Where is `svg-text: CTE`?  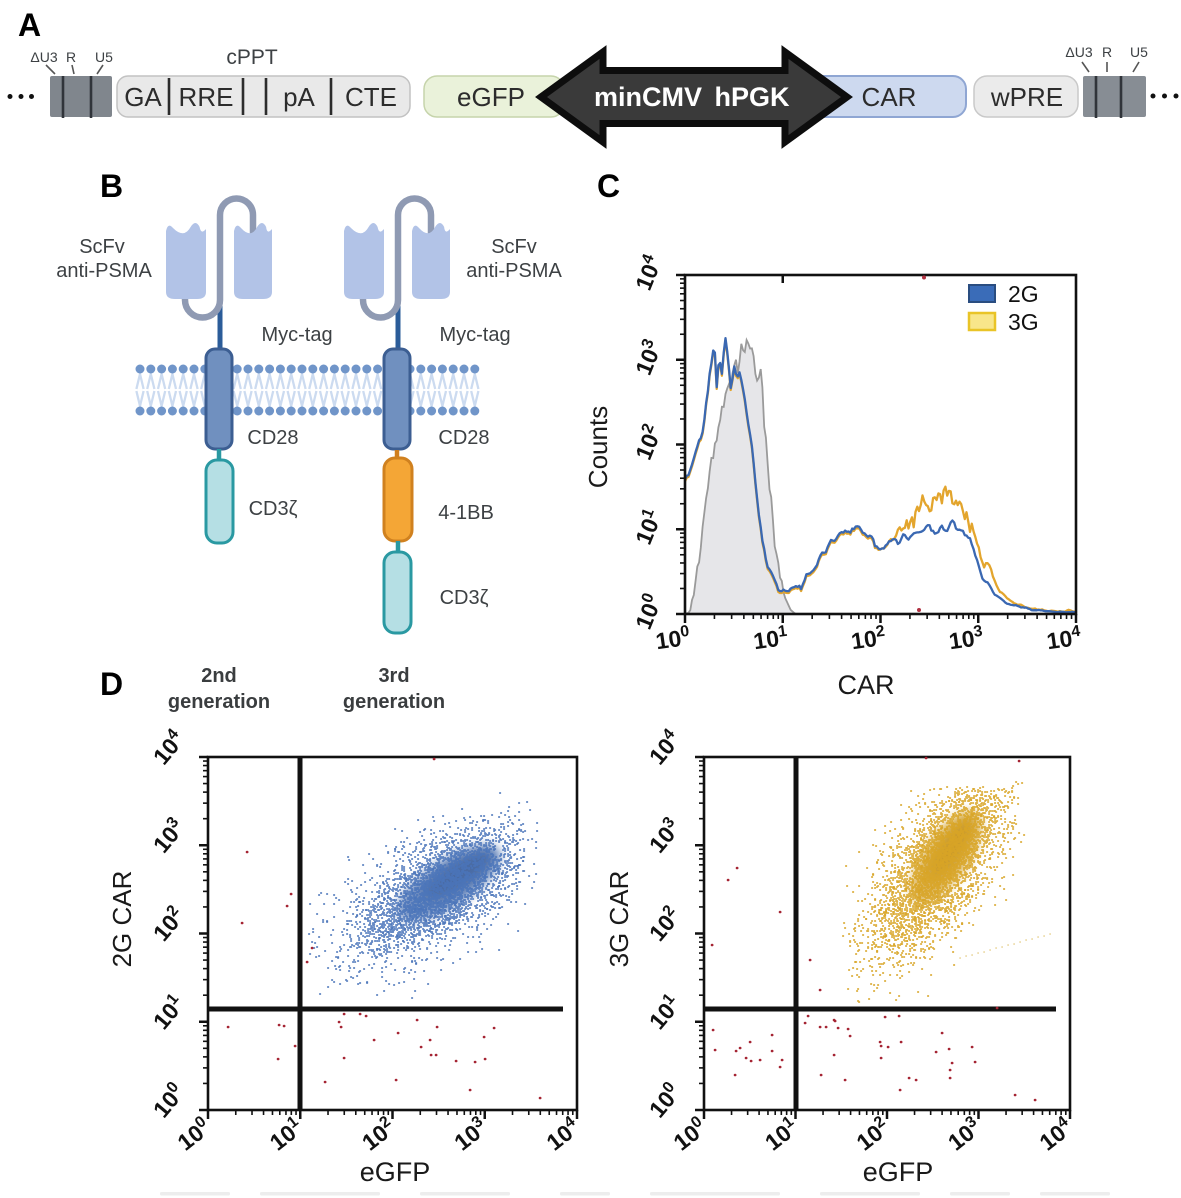 svg-text: CTE is located at coordinates (371, 97).